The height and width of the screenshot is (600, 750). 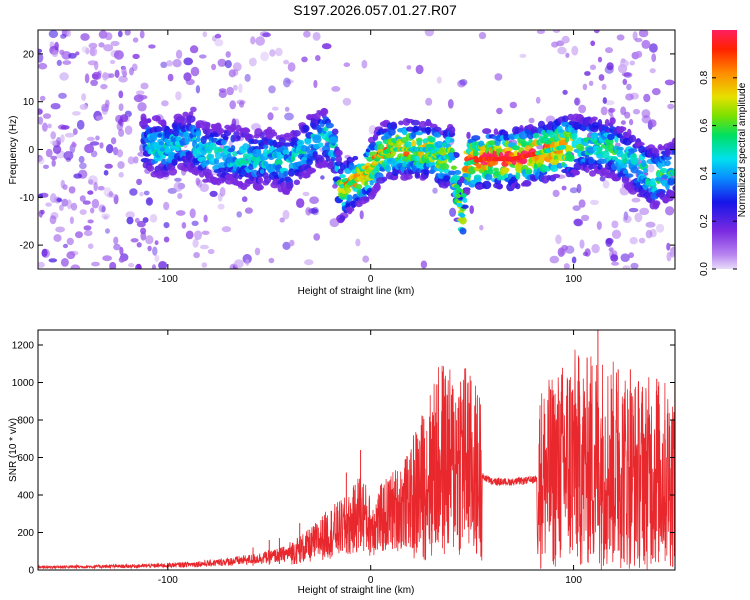 I want to click on y-tick-label: 400, so click(x=25, y=496).